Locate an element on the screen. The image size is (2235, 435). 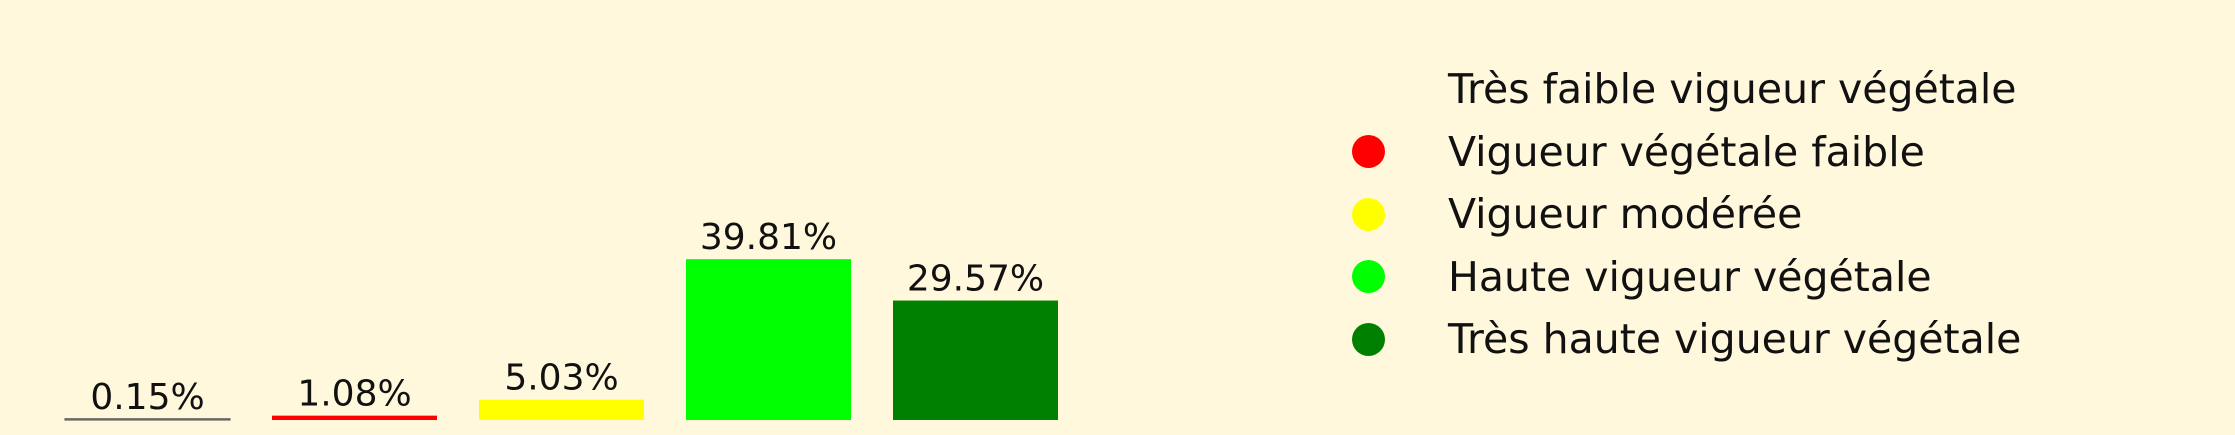
legend-item: Haute vigueur végétale is located at coordinates (1680, 277).